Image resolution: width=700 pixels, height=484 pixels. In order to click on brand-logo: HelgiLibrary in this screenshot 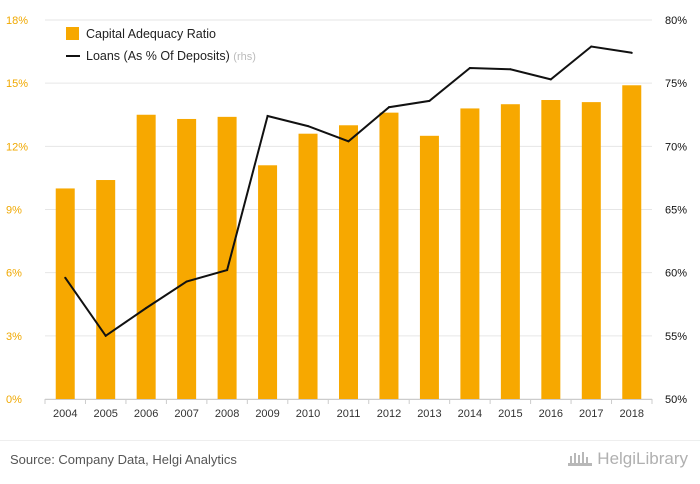, I will do `click(627, 459)`.